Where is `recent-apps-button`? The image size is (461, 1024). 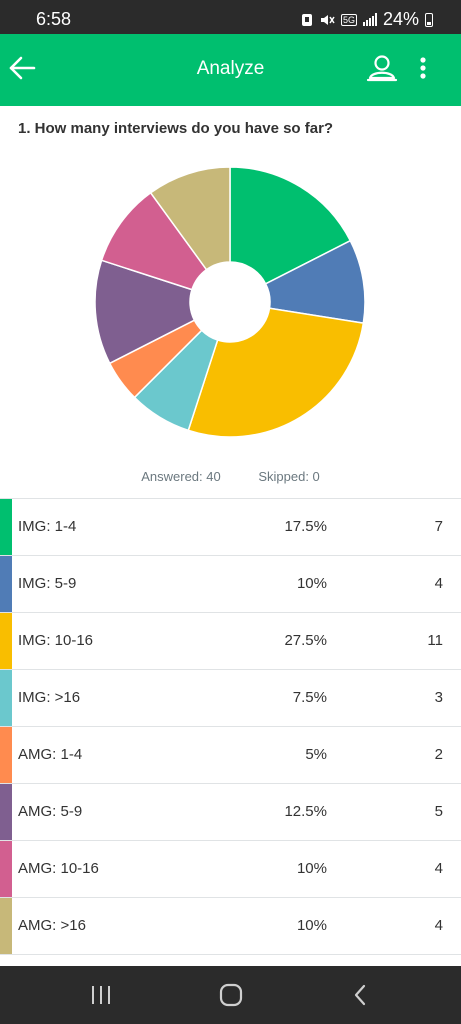 recent-apps-button is located at coordinates (101, 995).